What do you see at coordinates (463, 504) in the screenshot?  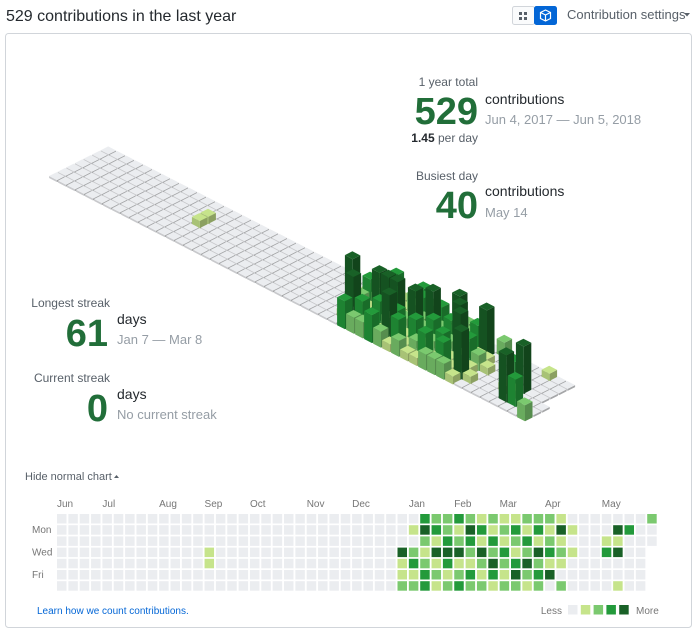 I see `month-label: Feb` at bounding box center [463, 504].